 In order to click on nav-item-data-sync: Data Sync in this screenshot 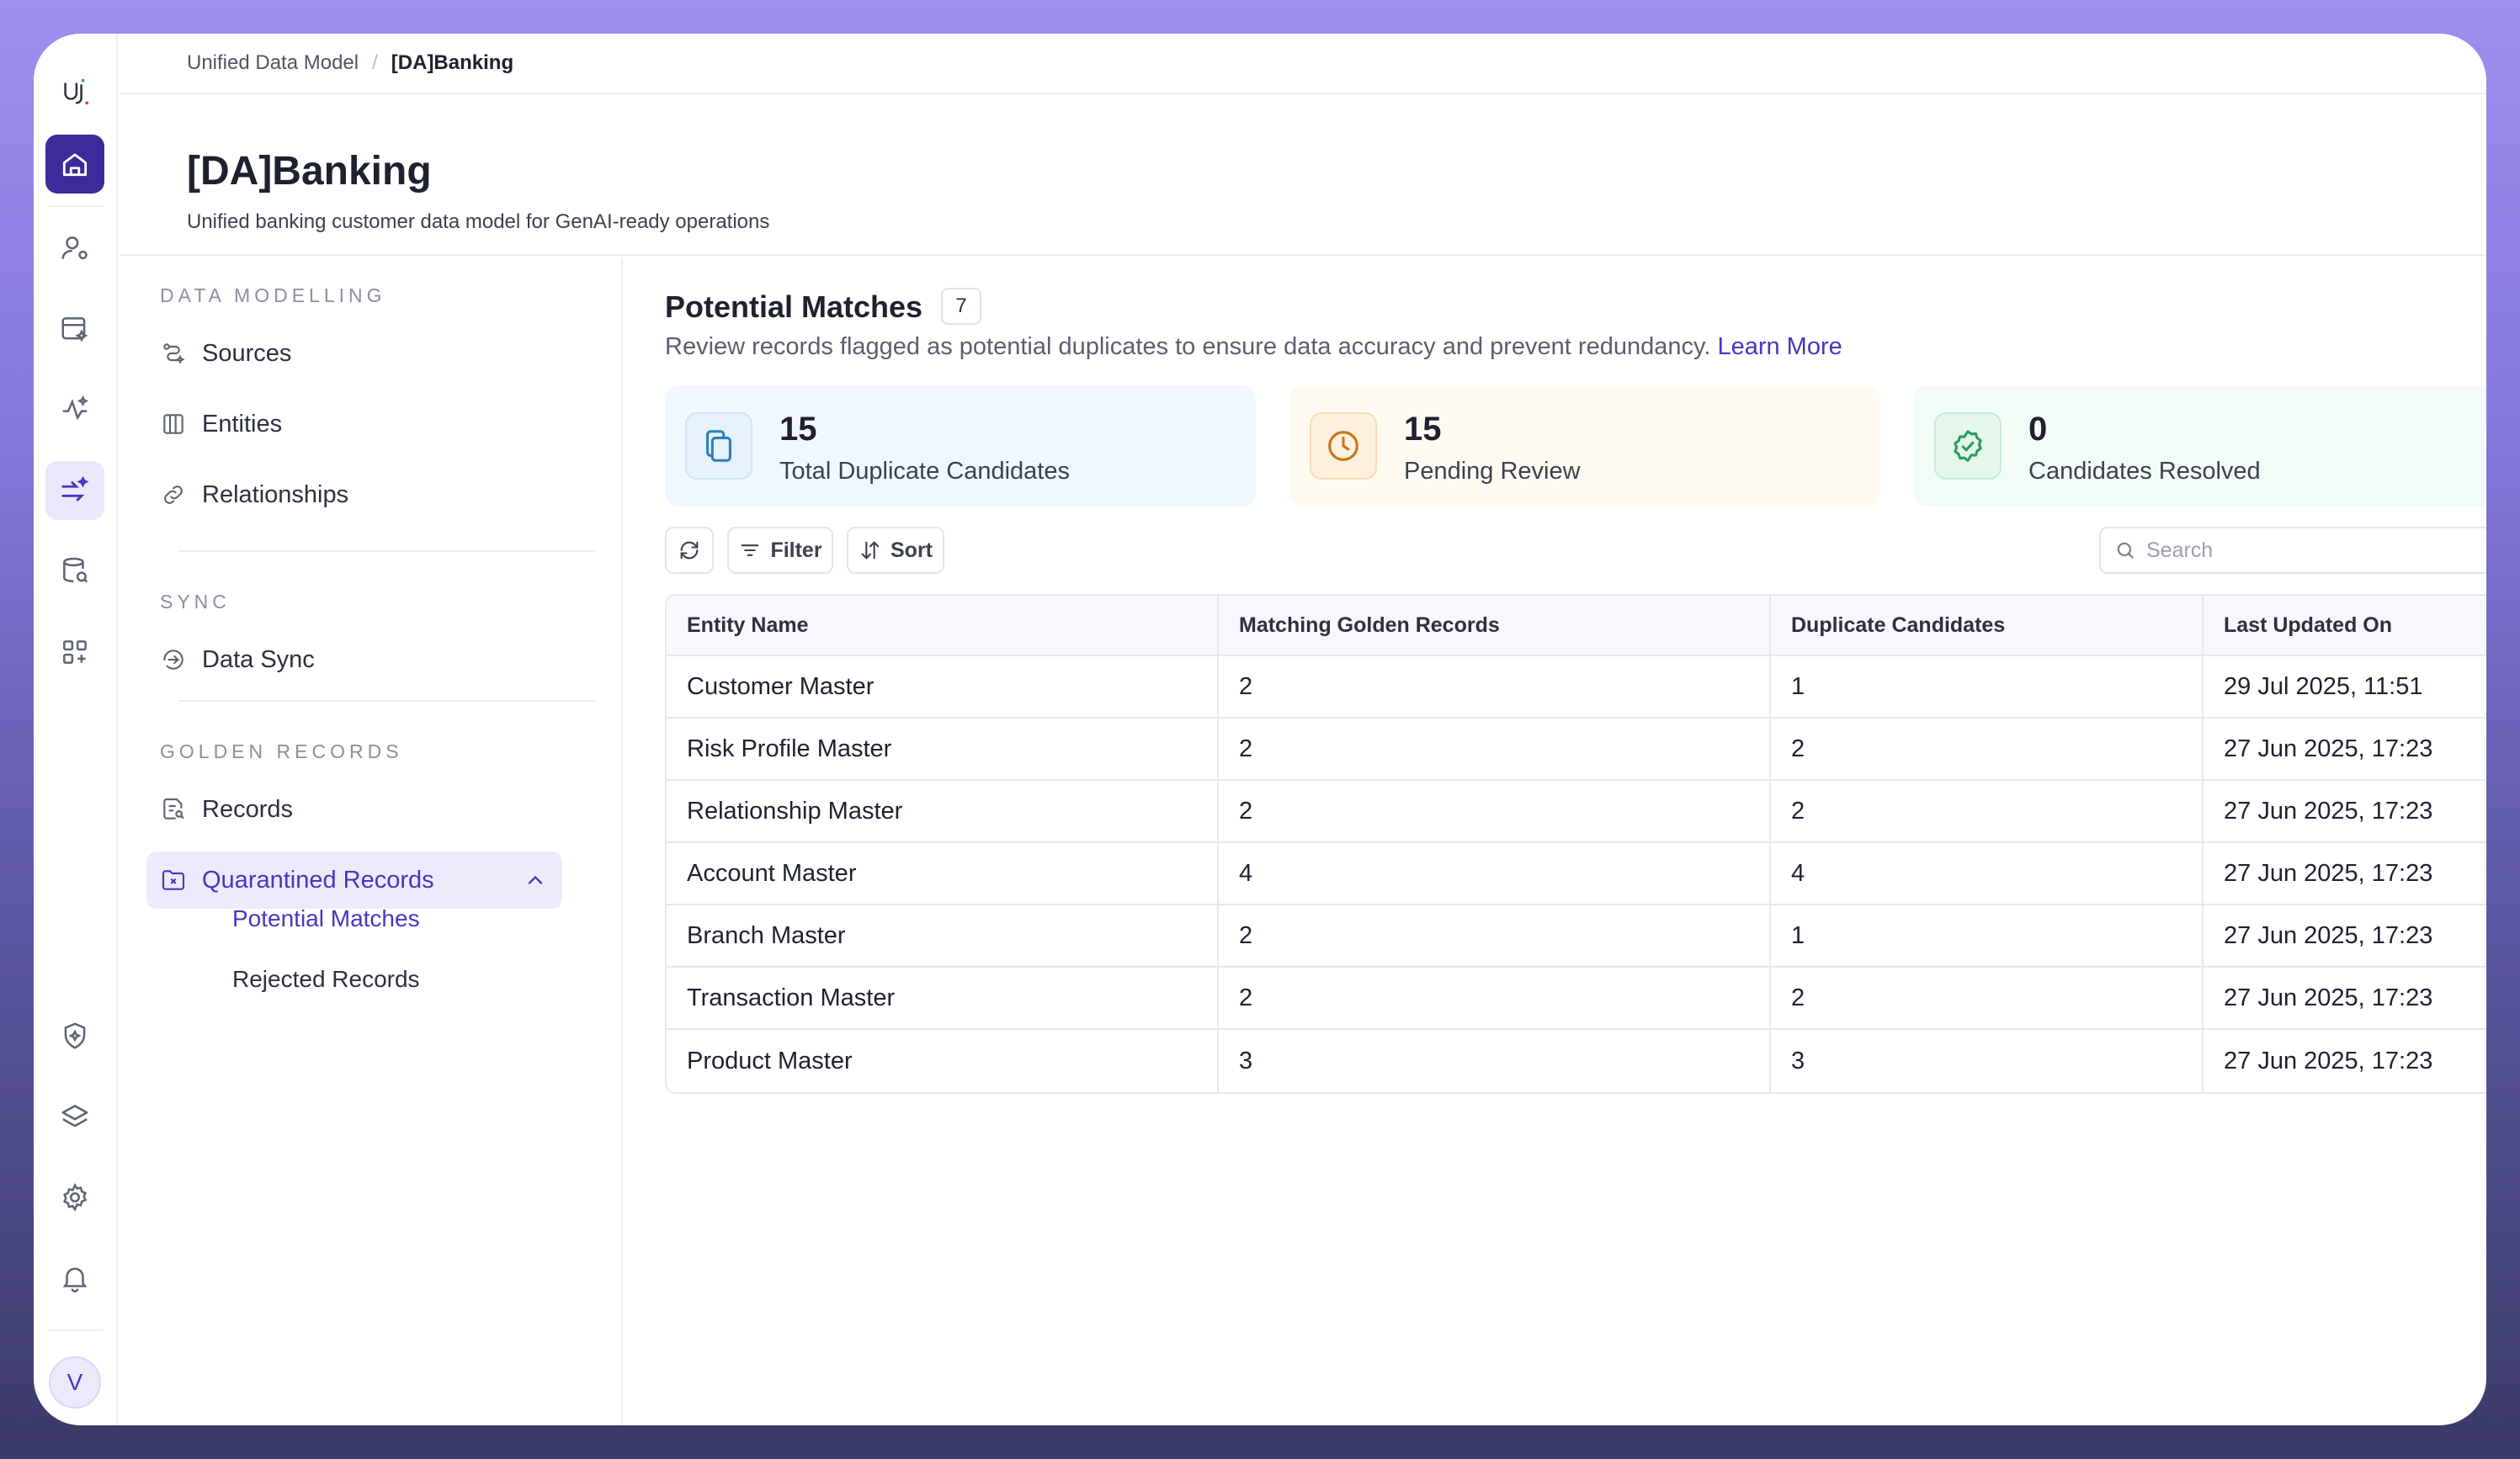, I will do `click(354, 659)`.